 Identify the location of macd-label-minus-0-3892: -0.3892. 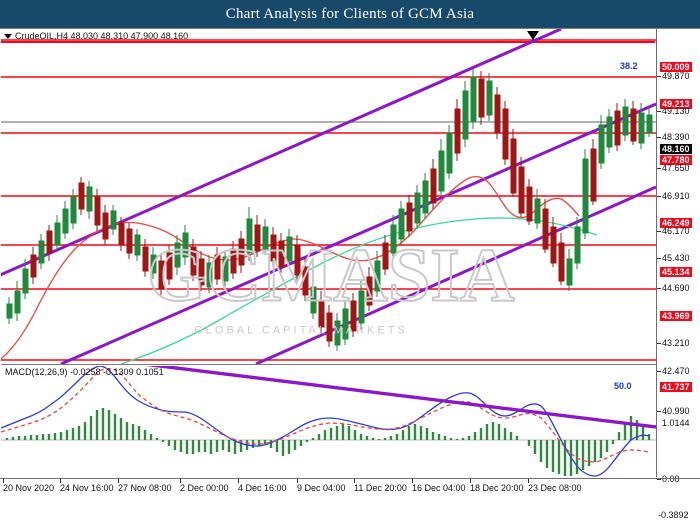
(673, 515).